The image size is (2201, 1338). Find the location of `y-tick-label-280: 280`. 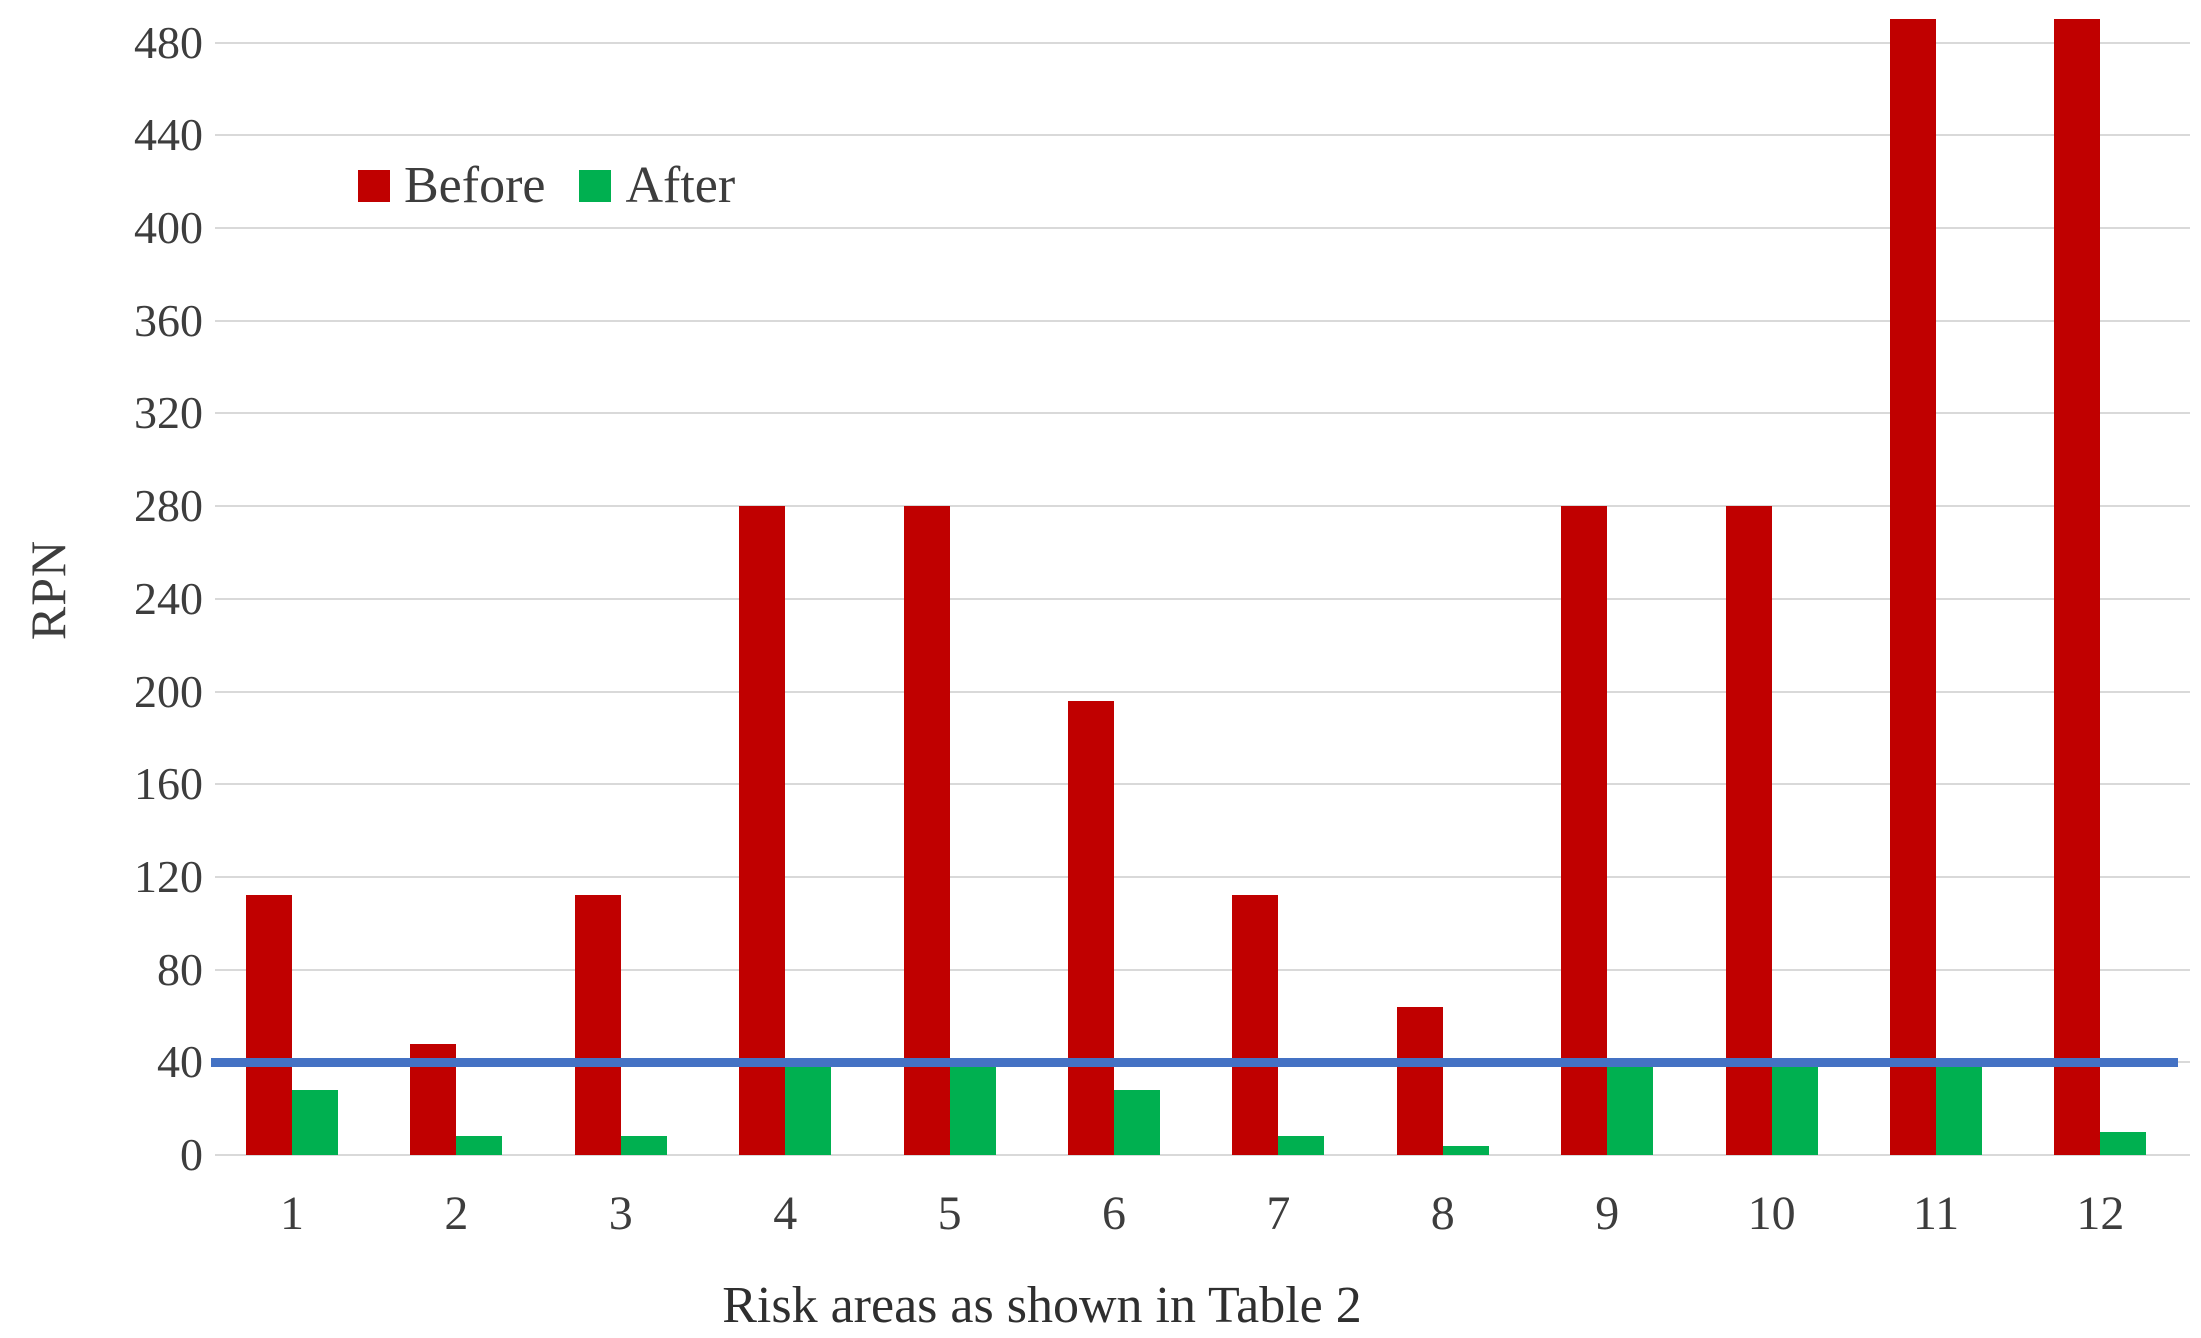

y-tick-label-280: 280 is located at coordinates (168, 506).